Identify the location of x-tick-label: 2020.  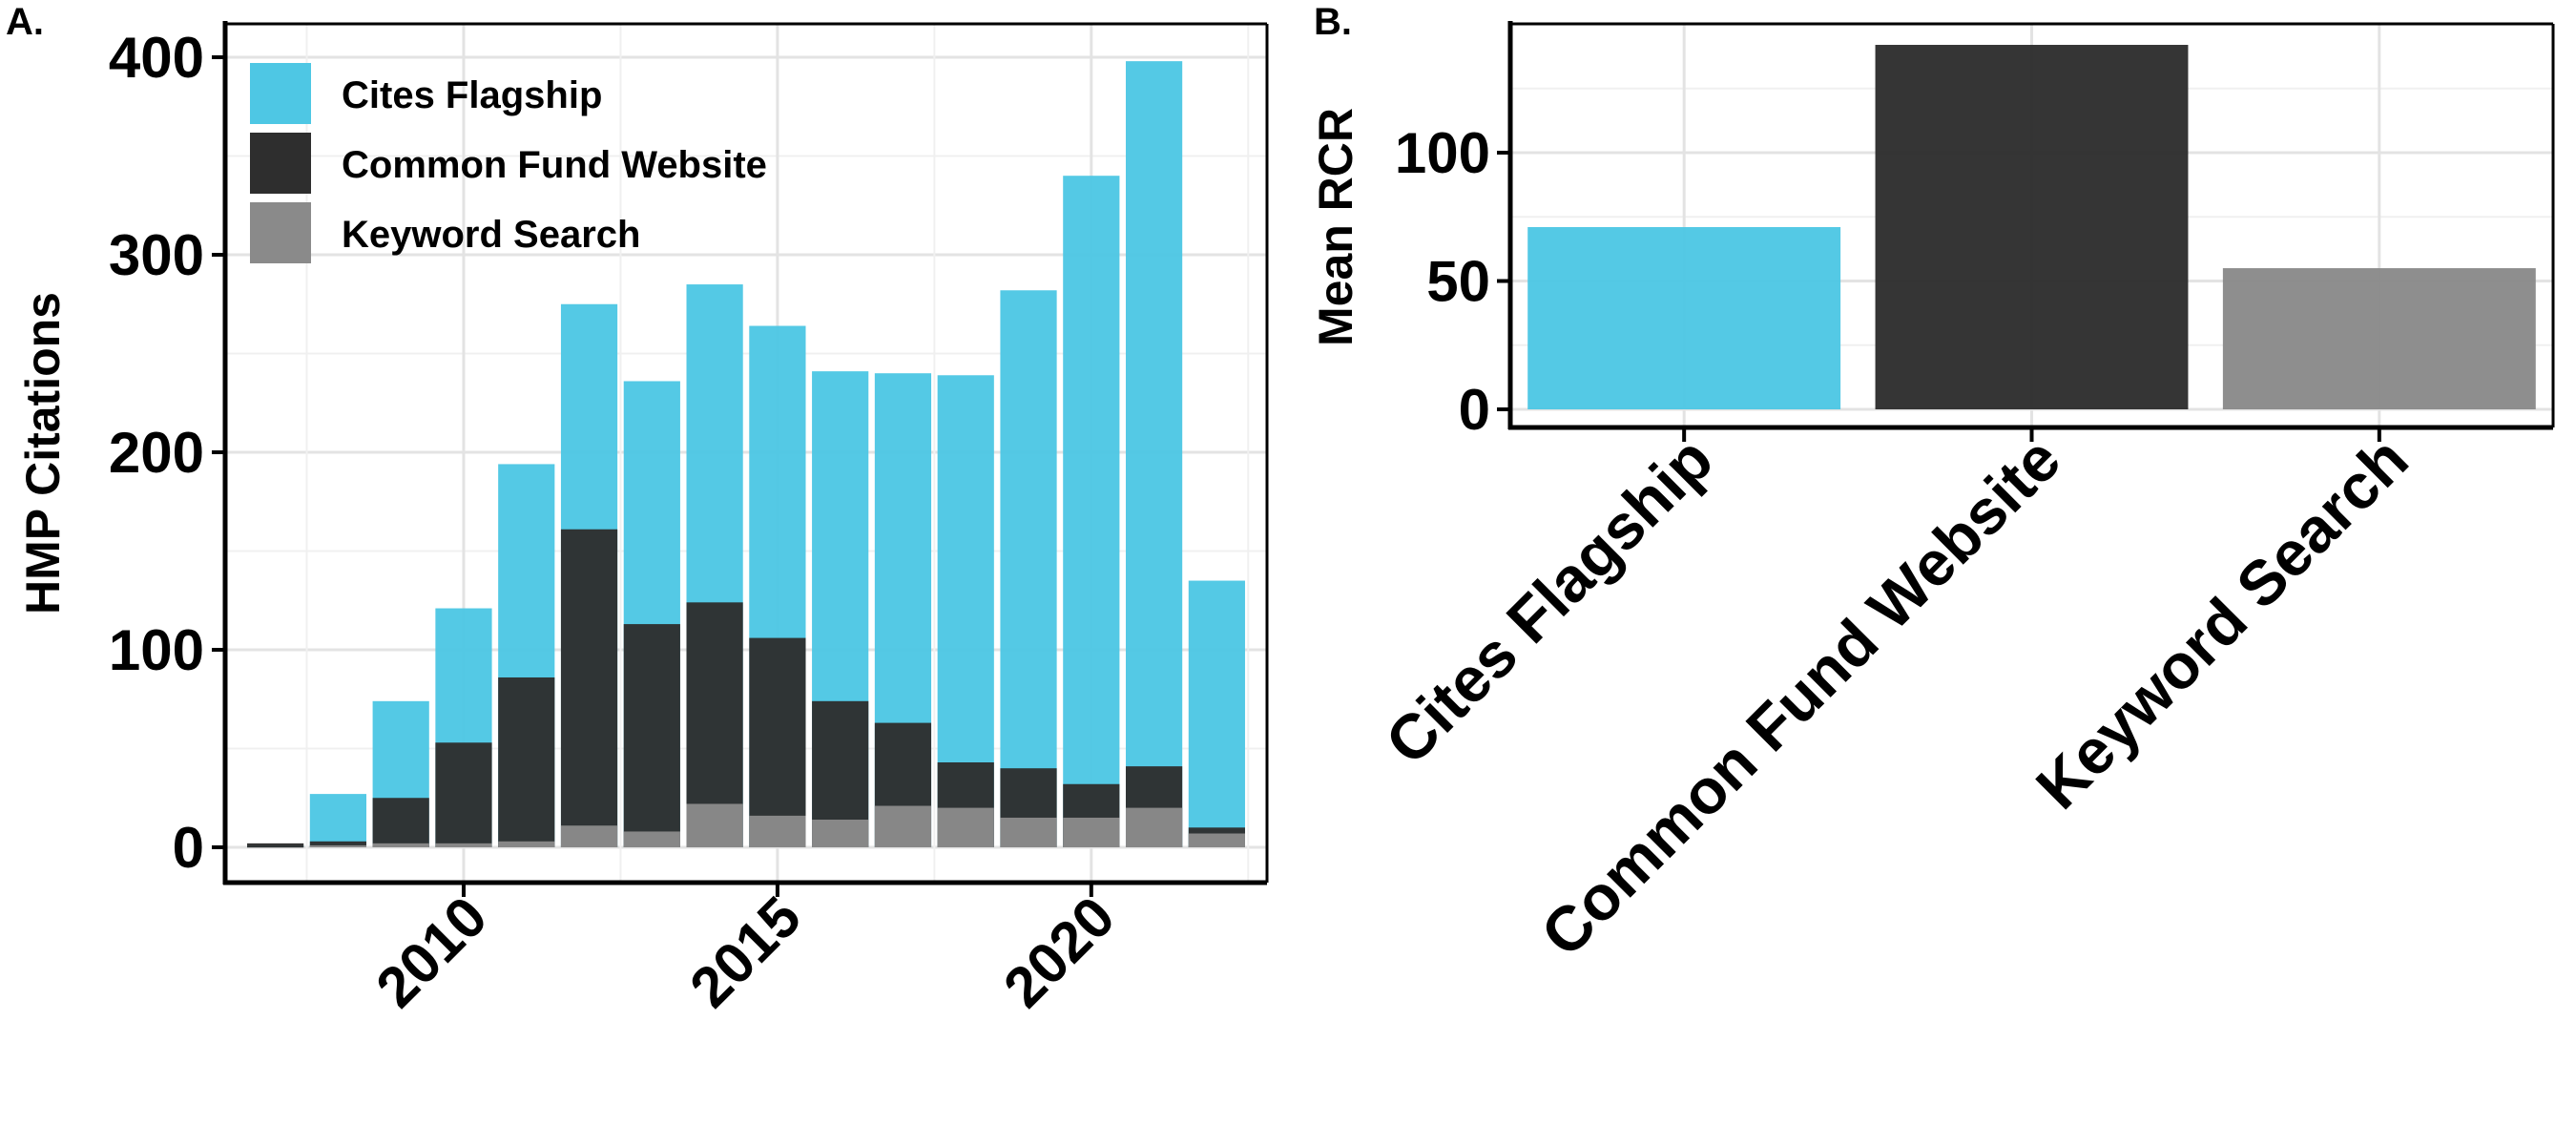
(1059, 953).